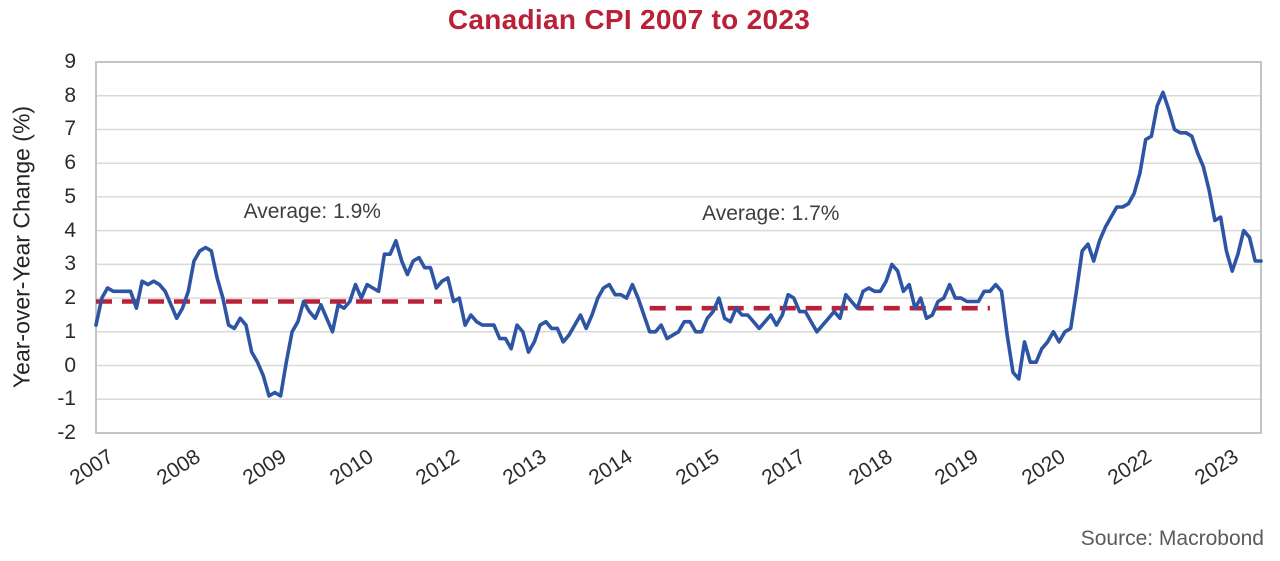 The image size is (1280, 561). Describe the element at coordinates (70, 298) in the screenshot. I see `y-tick-label: 2` at that location.